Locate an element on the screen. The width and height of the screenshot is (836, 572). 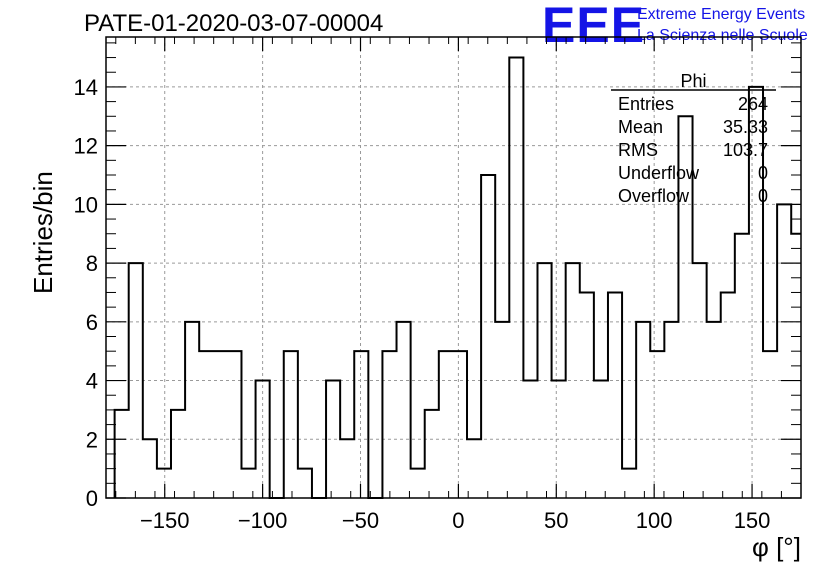
stats-value: 264 is located at coordinates (753, 104).